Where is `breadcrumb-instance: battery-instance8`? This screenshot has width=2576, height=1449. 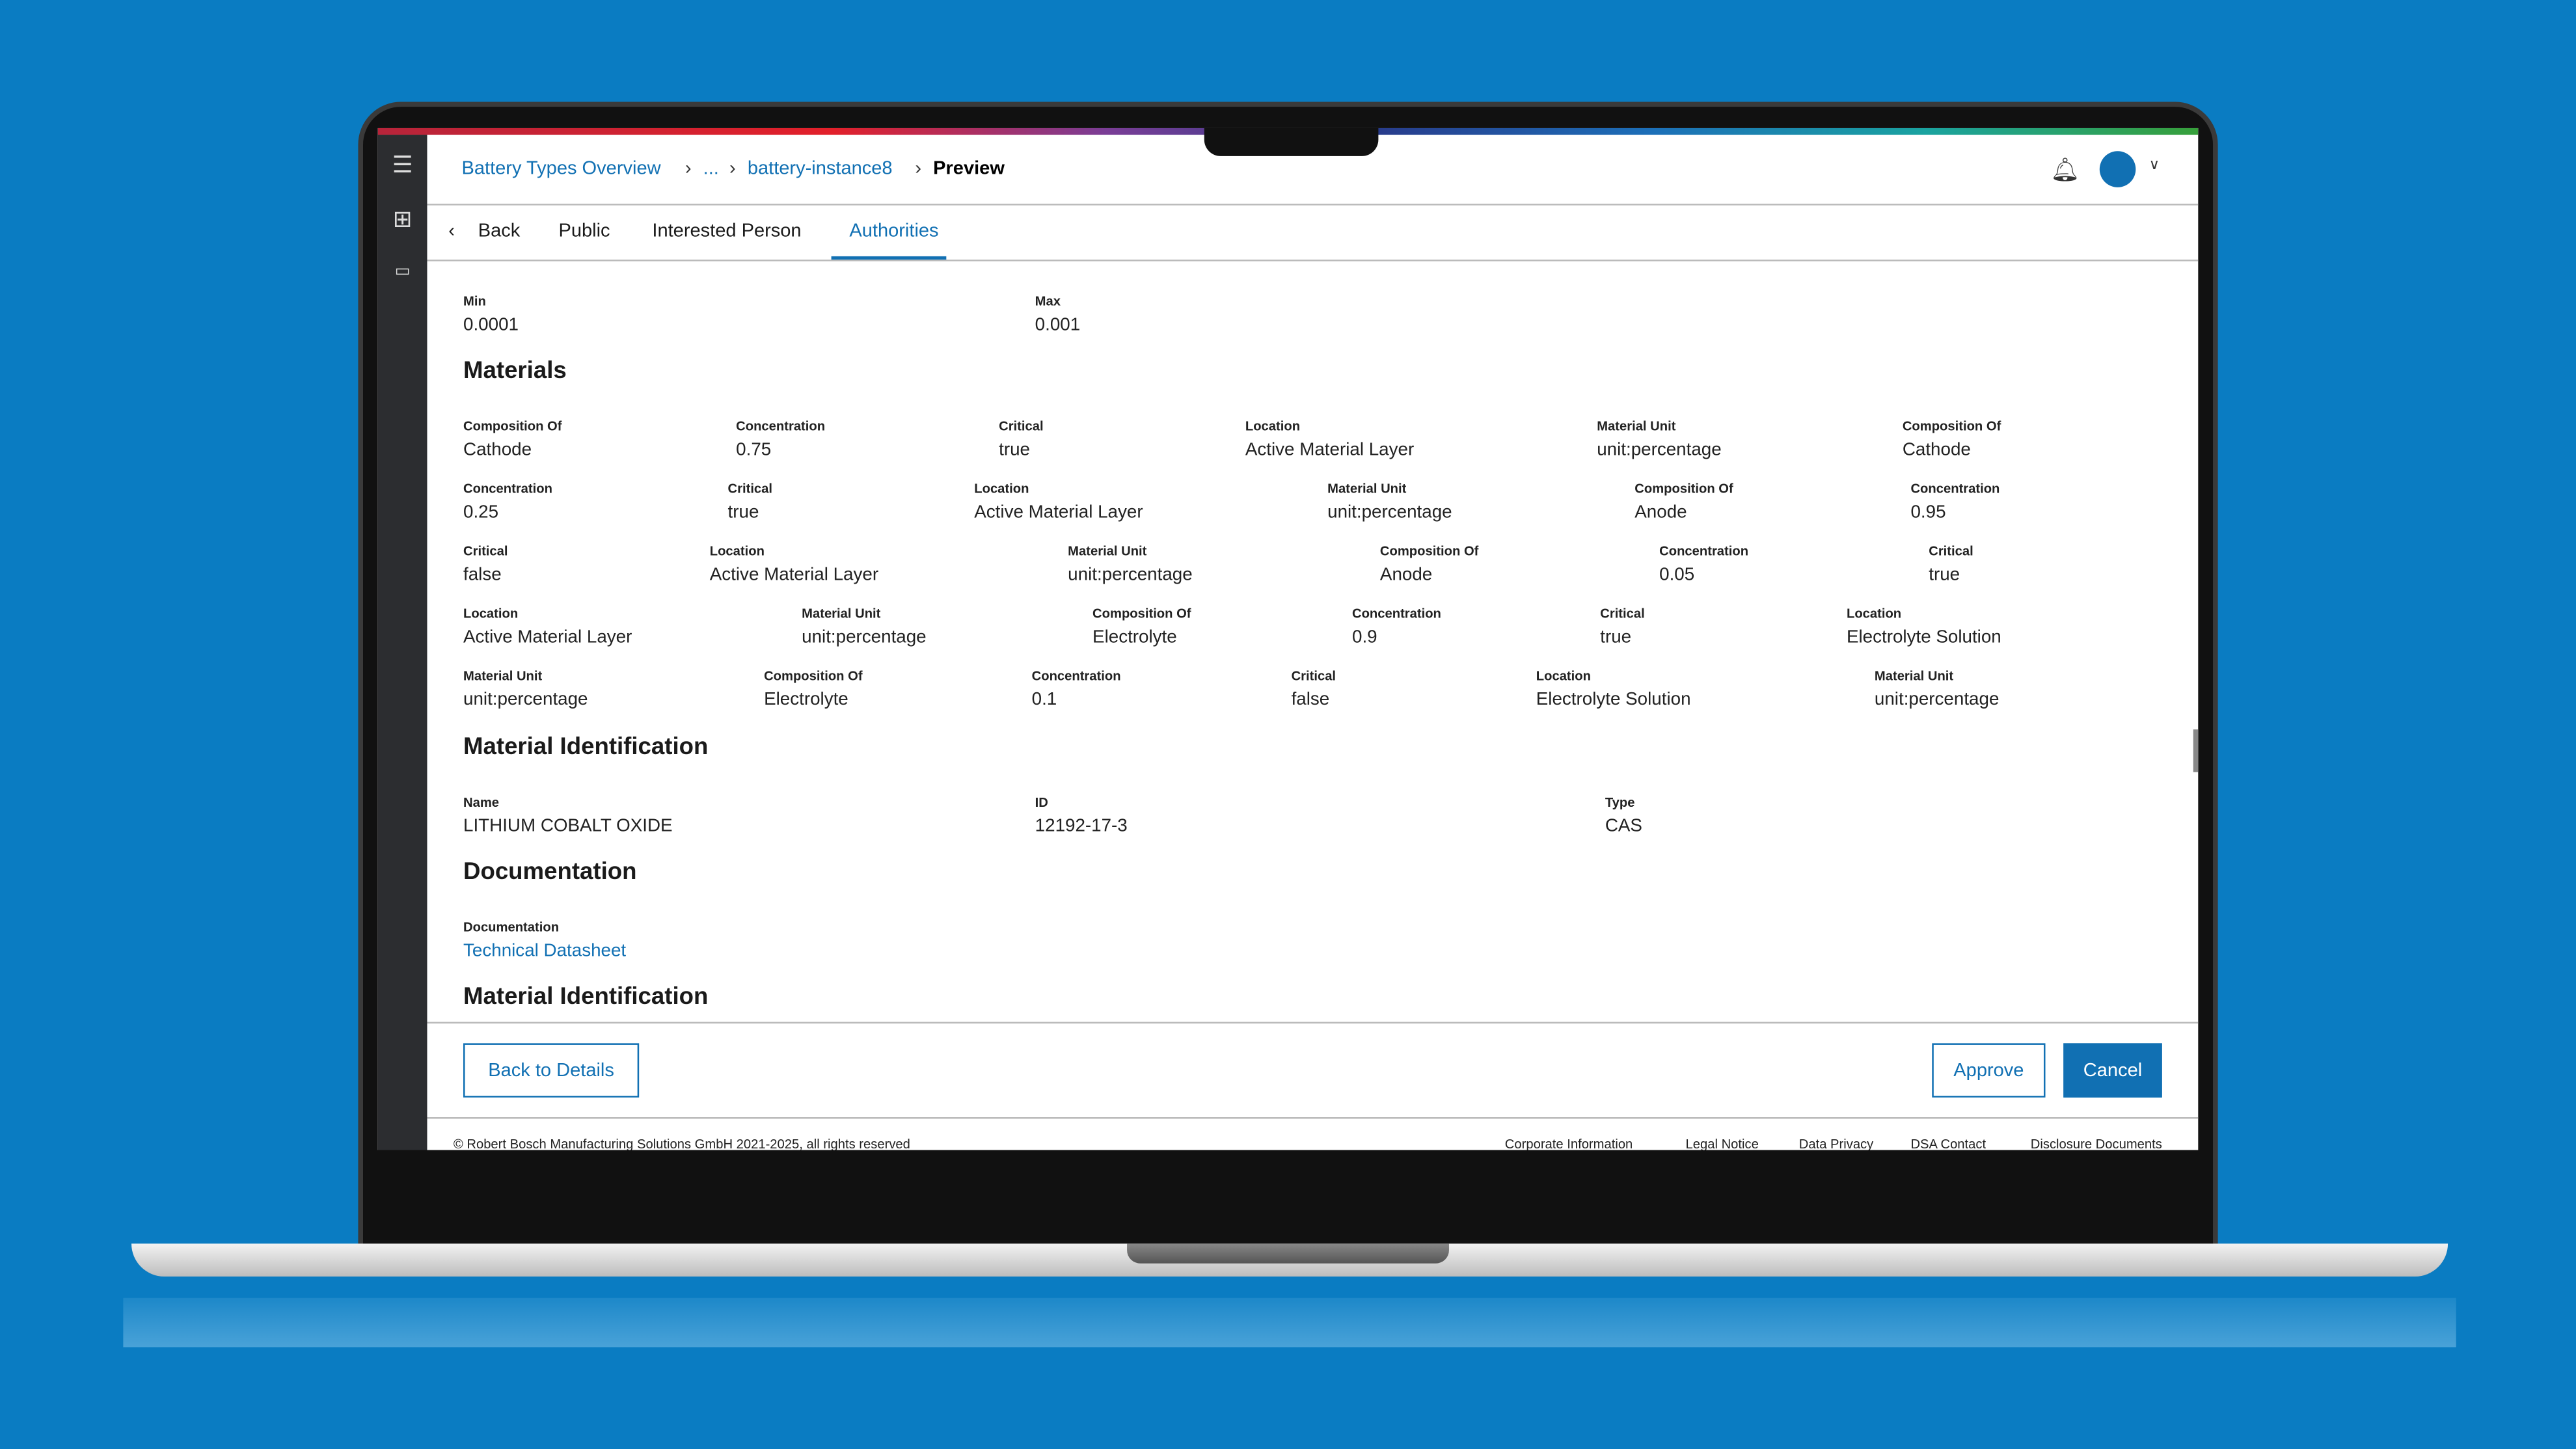 breadcrumb-instance: battery-instance8 is located at coordinates (820, 170).